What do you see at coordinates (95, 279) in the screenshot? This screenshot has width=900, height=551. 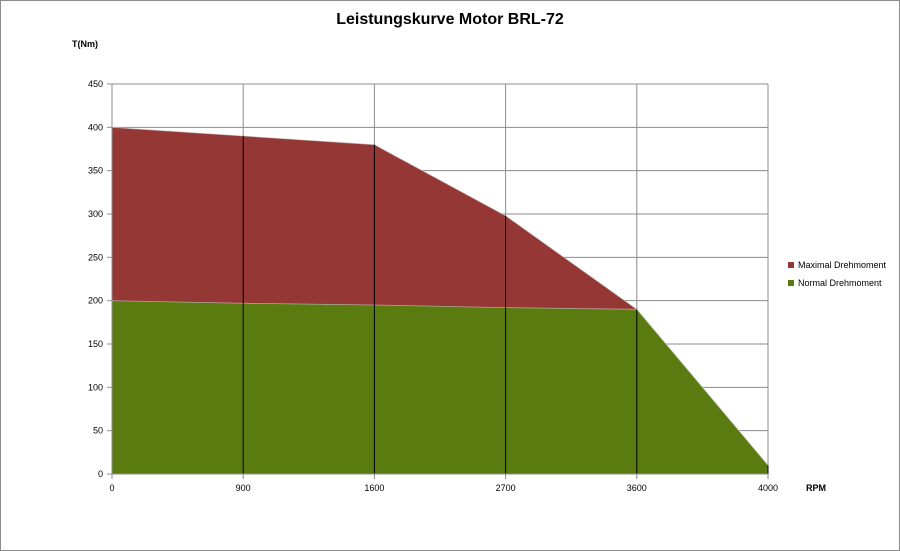 I see `y-tick-labels: 0 50 100 150 200 250 300 350 400 450` at bounding box center [95, 279].